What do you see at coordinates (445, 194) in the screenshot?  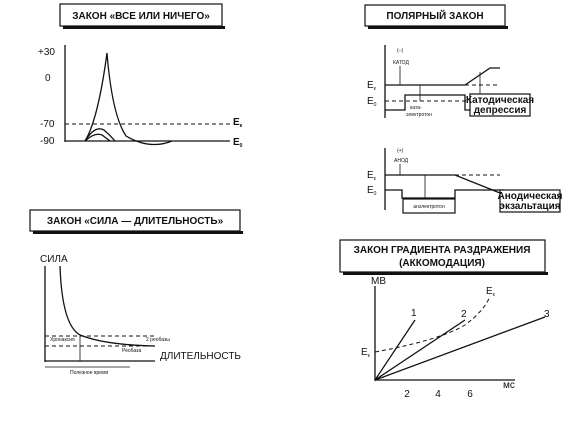 I see `potential-trace` at bounding box center [445, 194].